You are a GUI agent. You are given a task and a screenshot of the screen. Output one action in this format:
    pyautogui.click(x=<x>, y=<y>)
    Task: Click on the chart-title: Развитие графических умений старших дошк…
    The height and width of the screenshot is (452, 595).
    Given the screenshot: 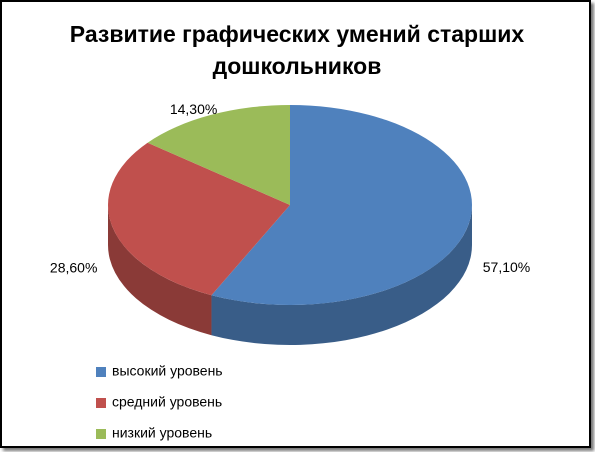 What is the action you would take?
    pyautogui.click(x=297, y=50)
    